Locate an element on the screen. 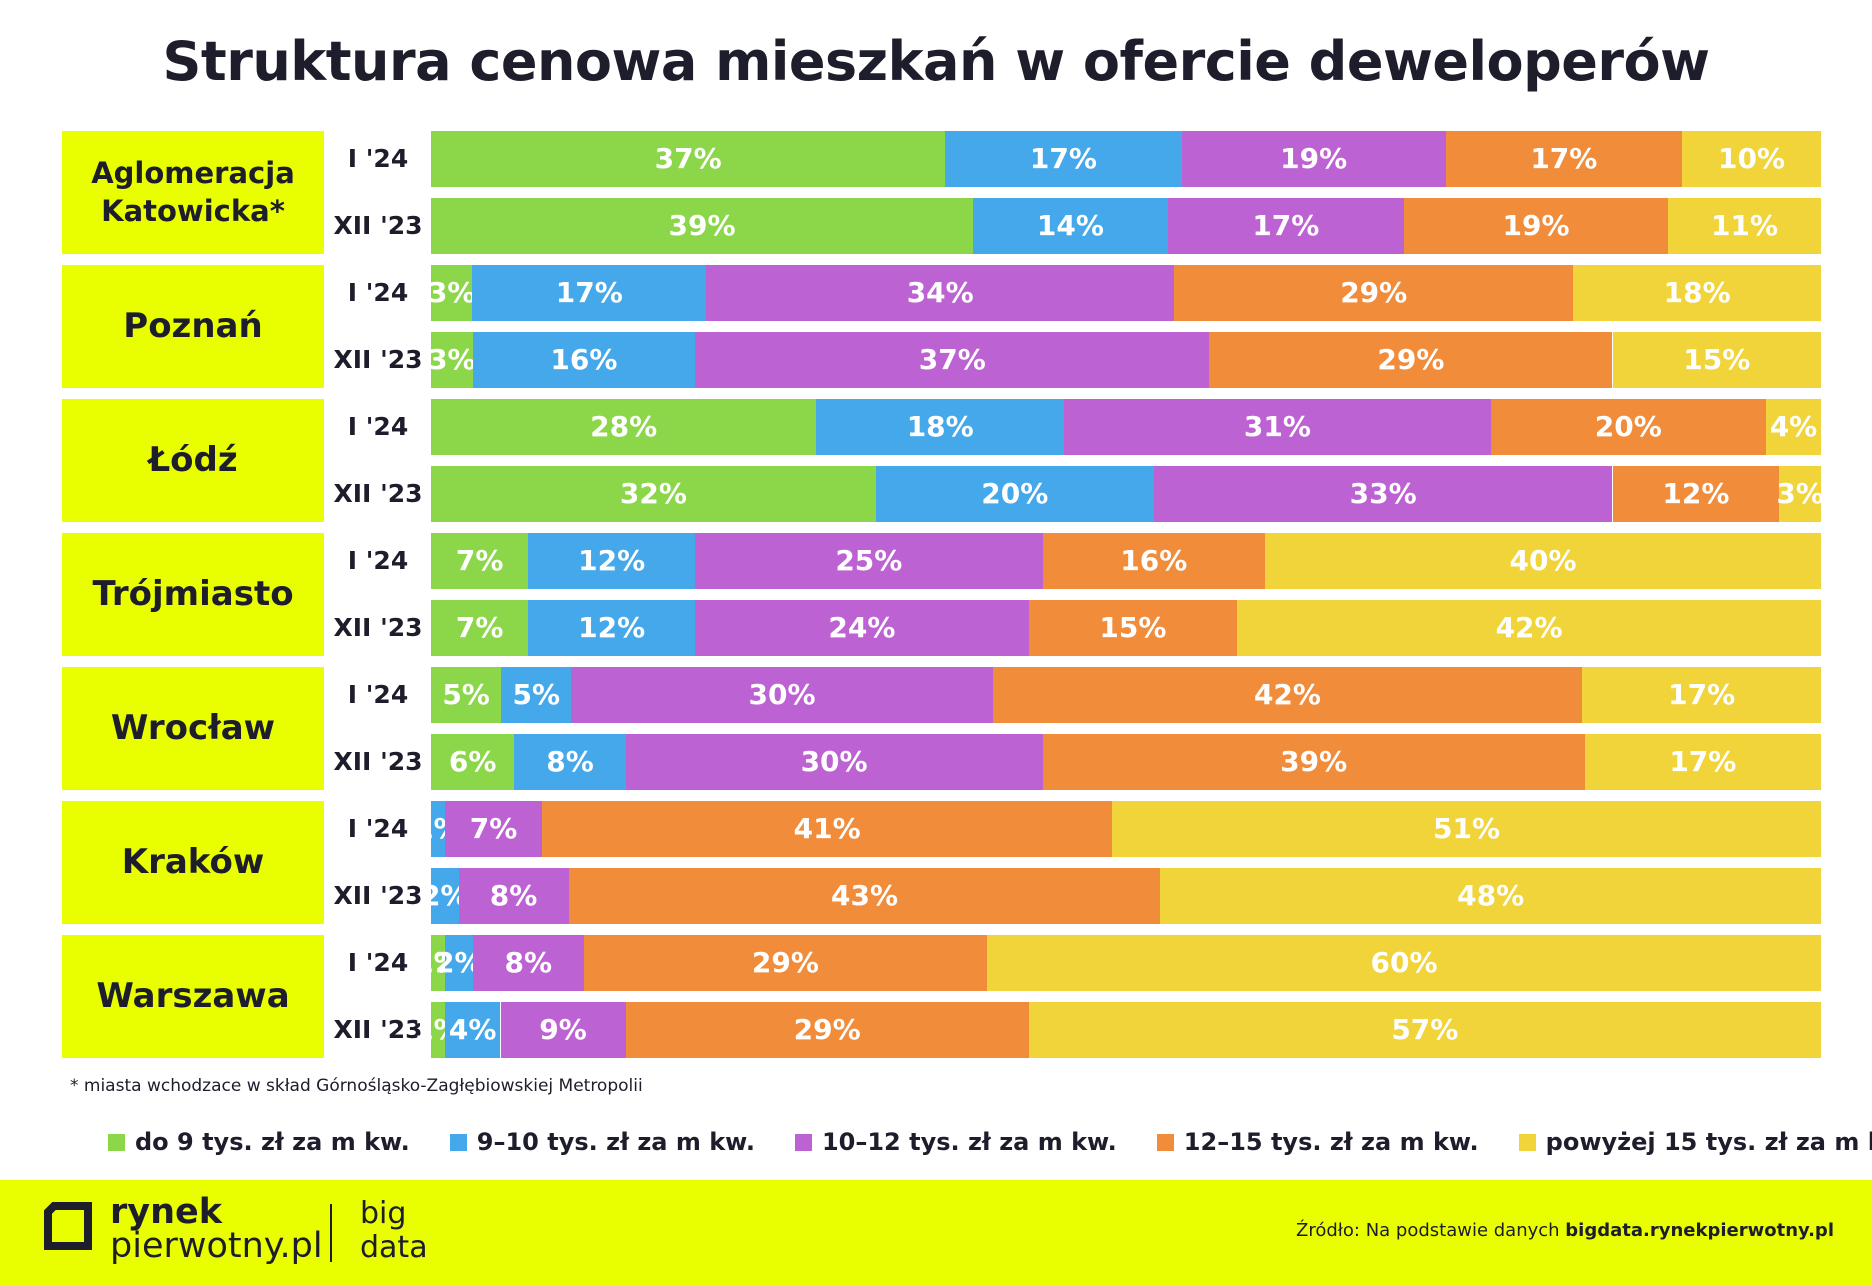 Image resolution: width=1872 pixels, height=1286 pixels. stacked-bar: 5% 5% 30% 42% 17% is located at coordinates (1126, 695).